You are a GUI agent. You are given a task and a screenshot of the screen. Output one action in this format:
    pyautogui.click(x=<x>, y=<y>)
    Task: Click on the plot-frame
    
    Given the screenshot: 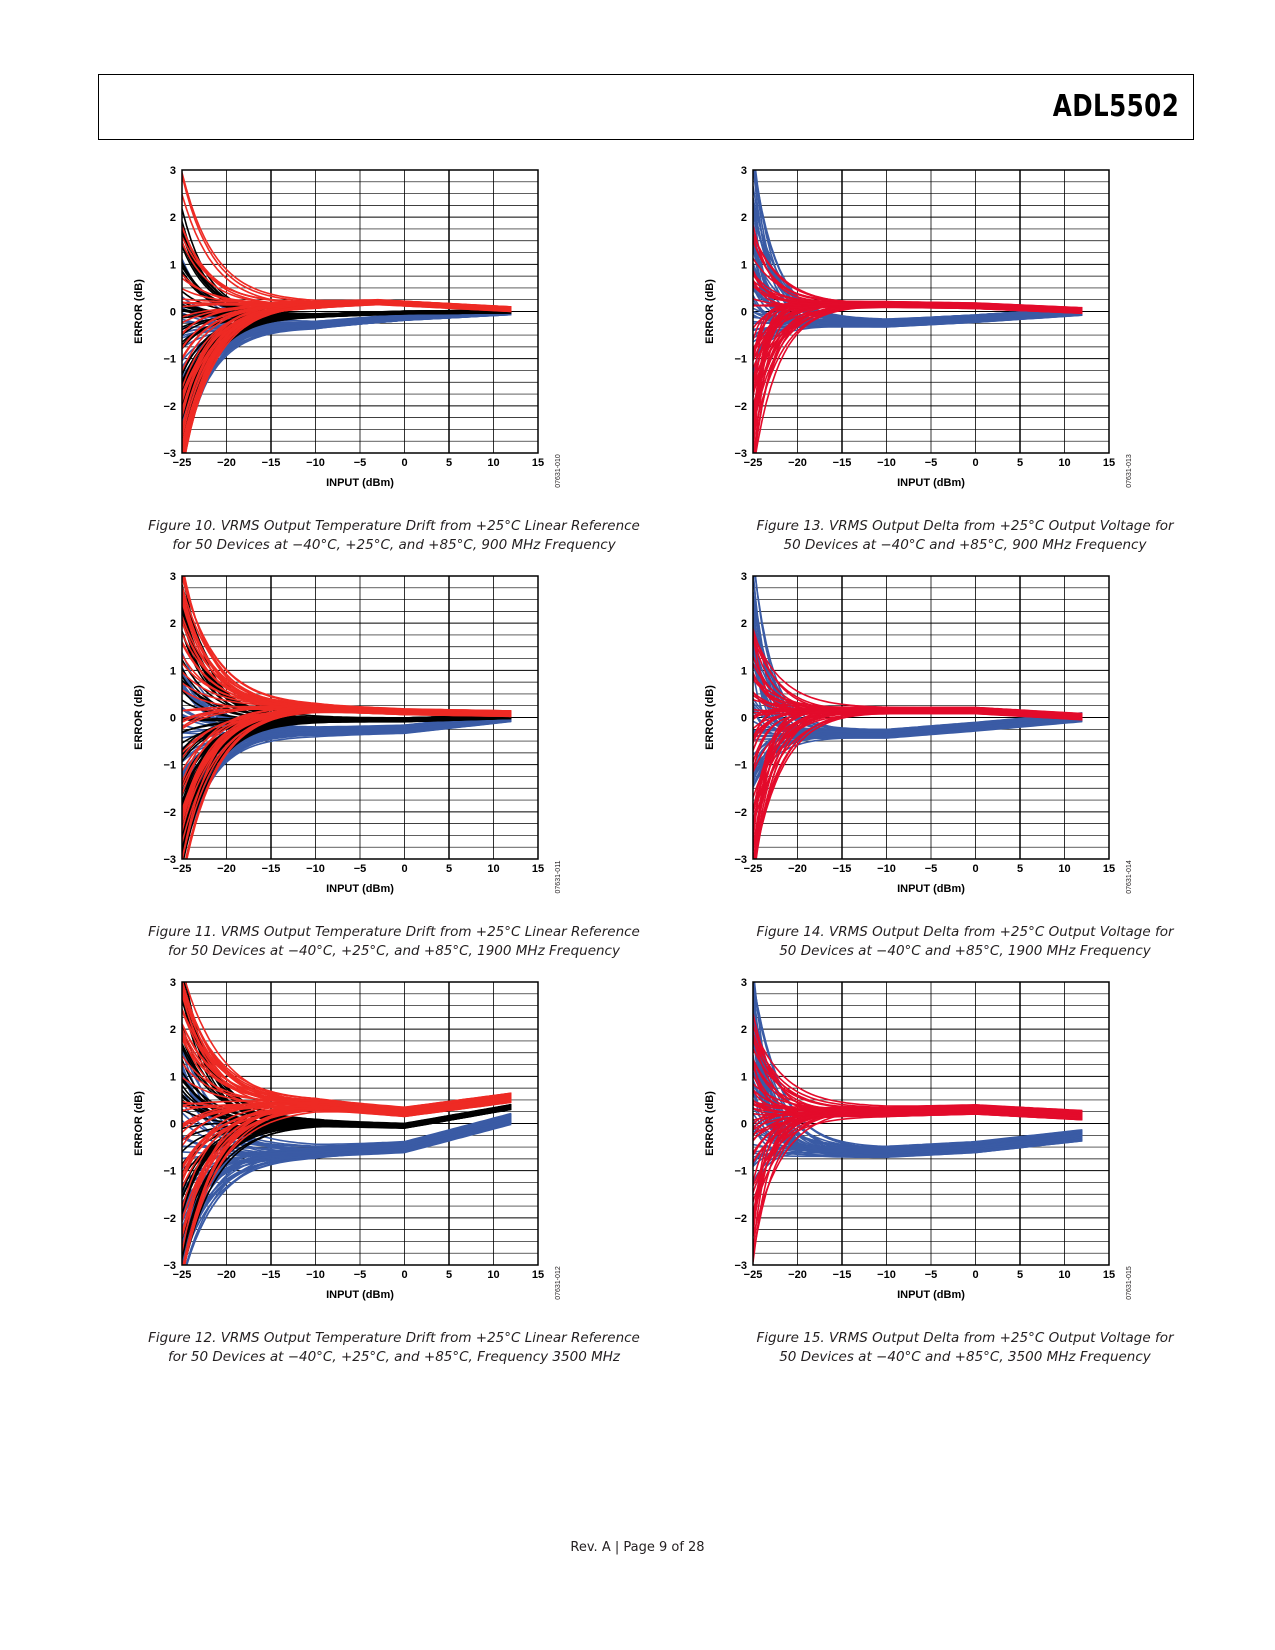 What is the action you would take?
    pyautogui.click(x=931, y=717)
    